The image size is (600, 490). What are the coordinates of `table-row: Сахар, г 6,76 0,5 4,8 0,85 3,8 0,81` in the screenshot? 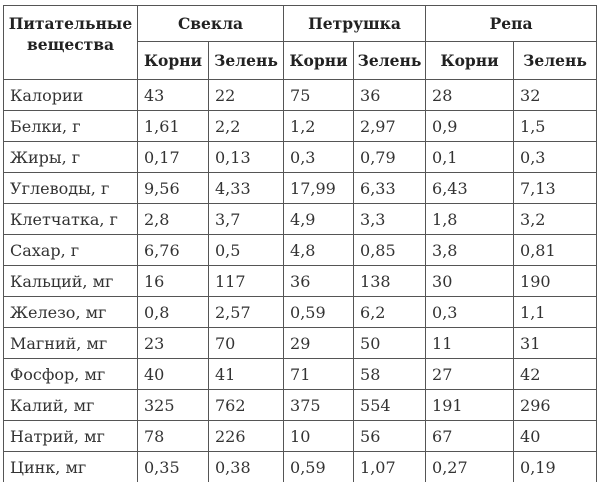 It's located at (300, 250).